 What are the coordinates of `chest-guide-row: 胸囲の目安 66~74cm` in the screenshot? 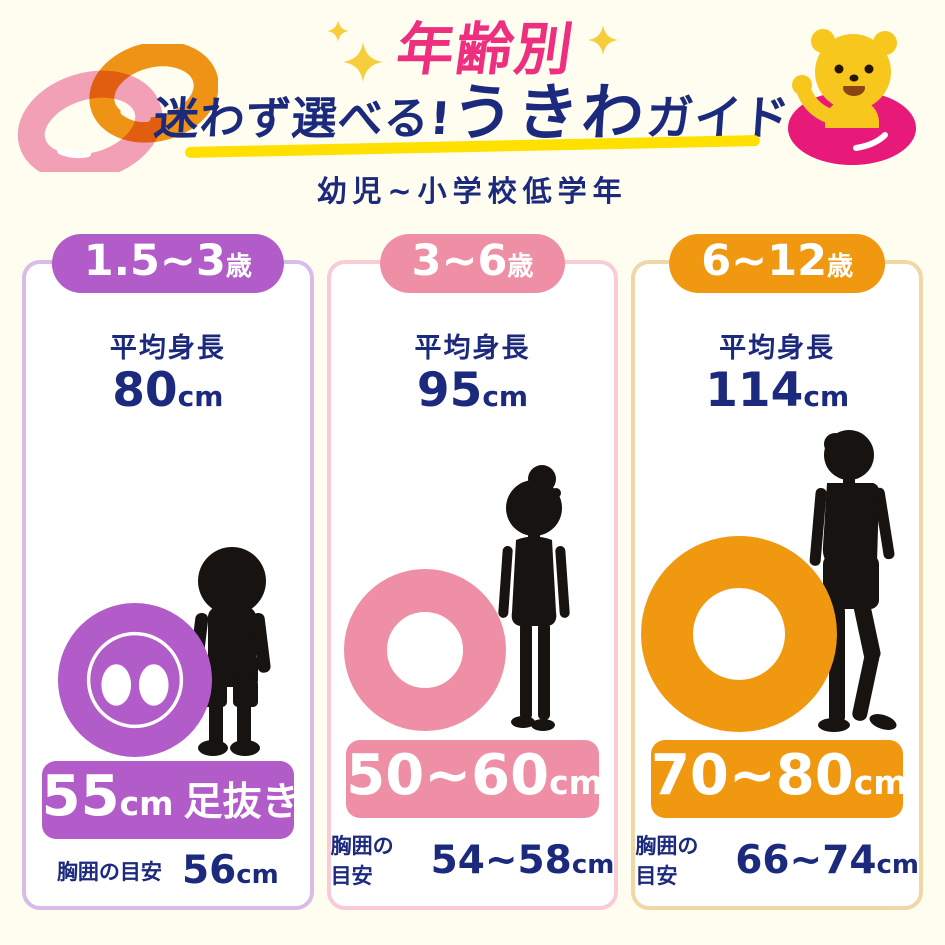 It's located at (777, 860).